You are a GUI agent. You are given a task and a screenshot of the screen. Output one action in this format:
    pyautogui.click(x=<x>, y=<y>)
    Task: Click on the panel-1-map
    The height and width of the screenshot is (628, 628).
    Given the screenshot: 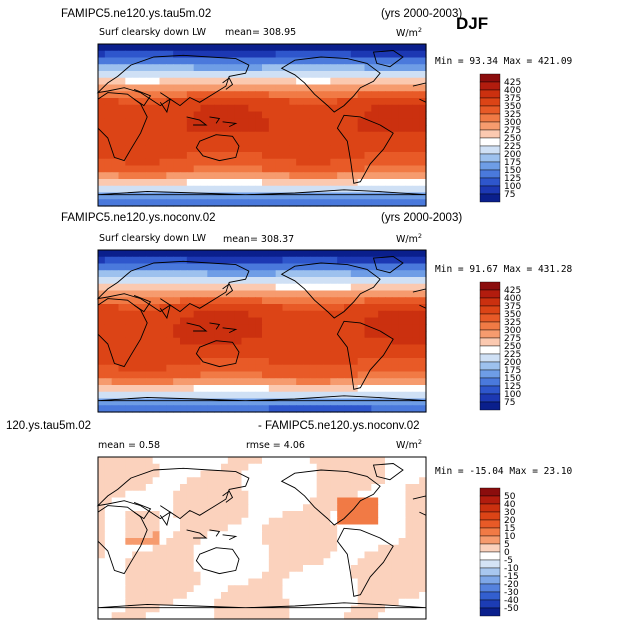 What is the action you would take?
    pyautogui.click(x=261, y=125)
    